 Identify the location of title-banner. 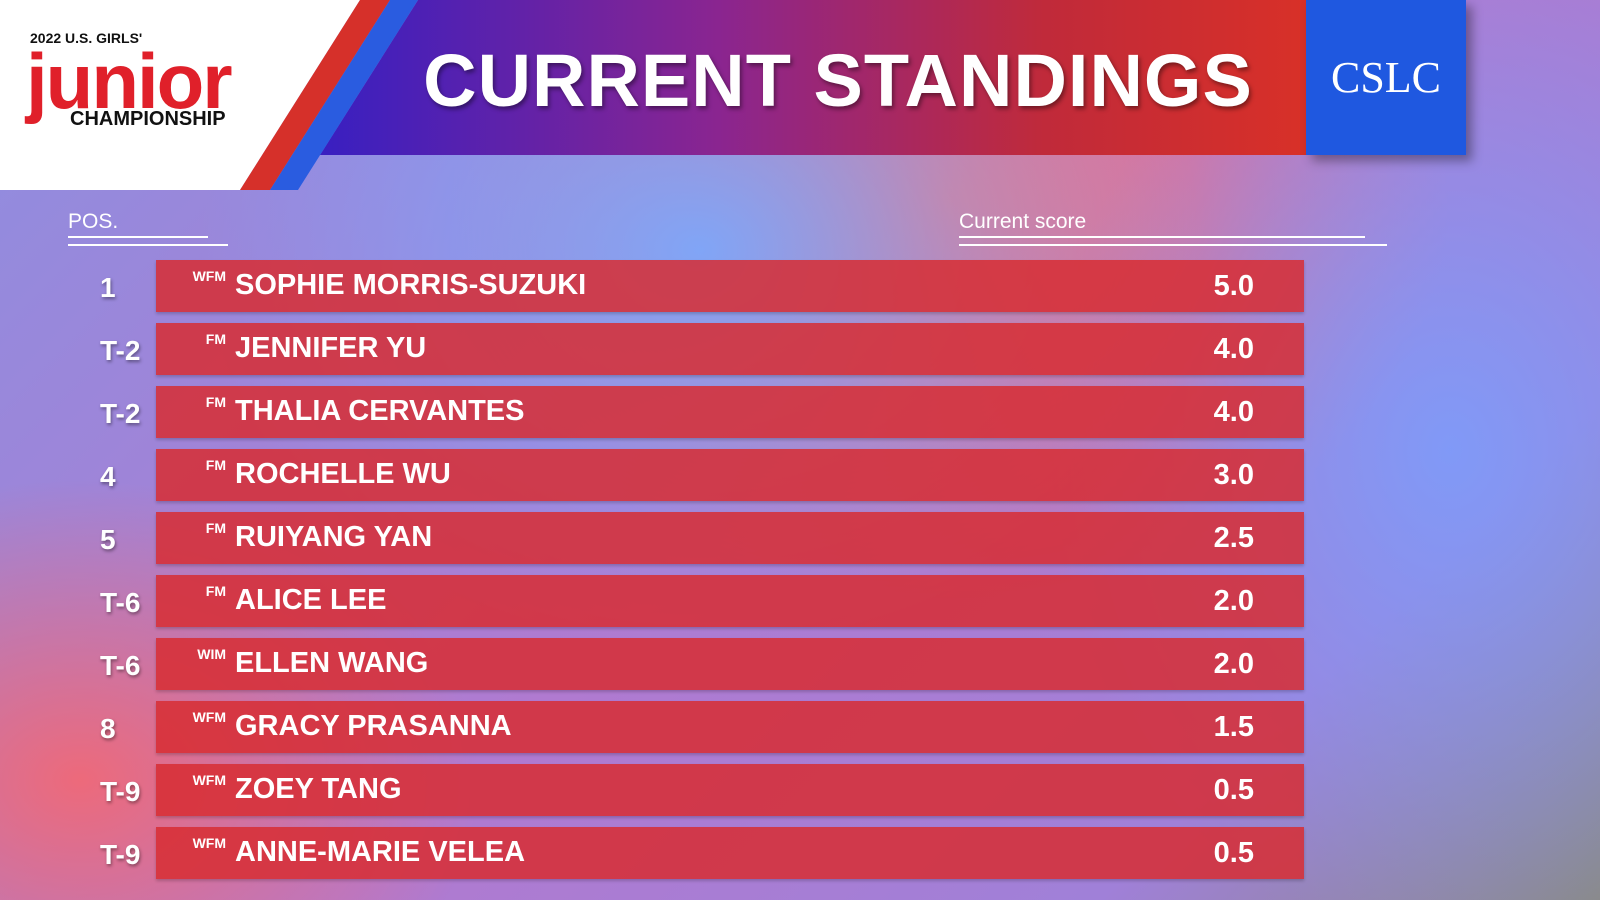
(813, 77).